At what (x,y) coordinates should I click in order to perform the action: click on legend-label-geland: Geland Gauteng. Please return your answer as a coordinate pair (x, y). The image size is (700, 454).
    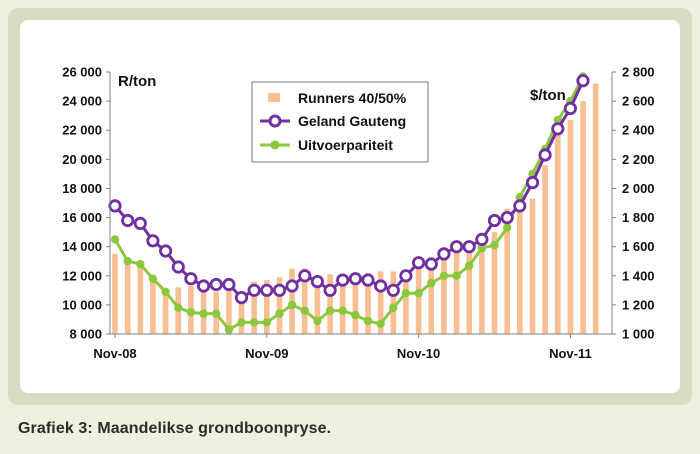
    Looking at the image, I should click on (352, 121).